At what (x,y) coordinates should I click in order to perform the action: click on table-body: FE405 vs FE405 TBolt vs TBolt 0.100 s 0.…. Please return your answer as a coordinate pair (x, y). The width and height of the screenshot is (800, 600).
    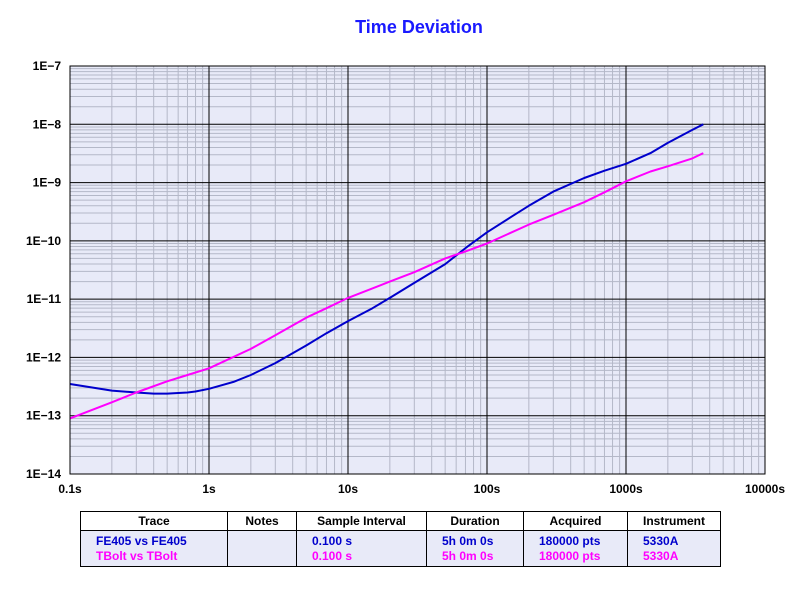
    Looking at the image, I should click on (400, 548).